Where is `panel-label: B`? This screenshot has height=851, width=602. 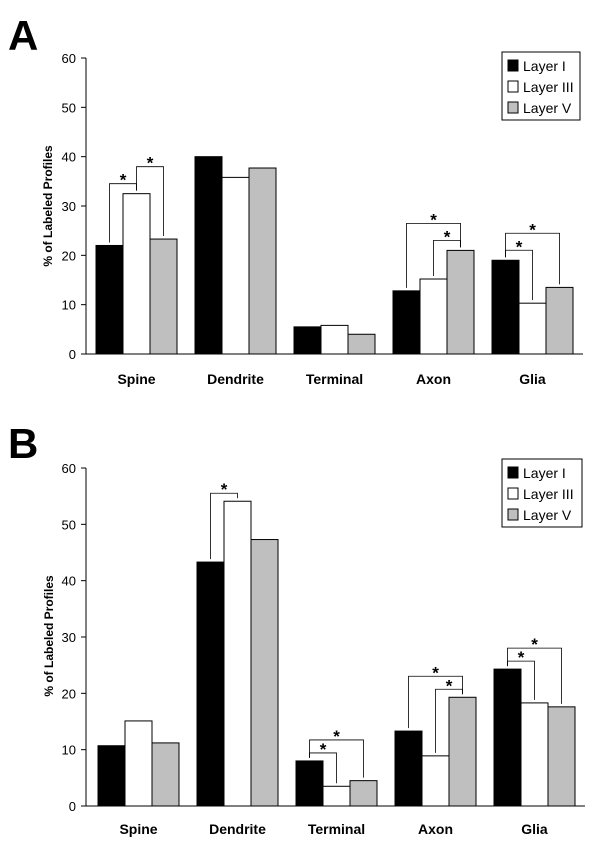
panel-label: B is located at coordinates (23, 443).